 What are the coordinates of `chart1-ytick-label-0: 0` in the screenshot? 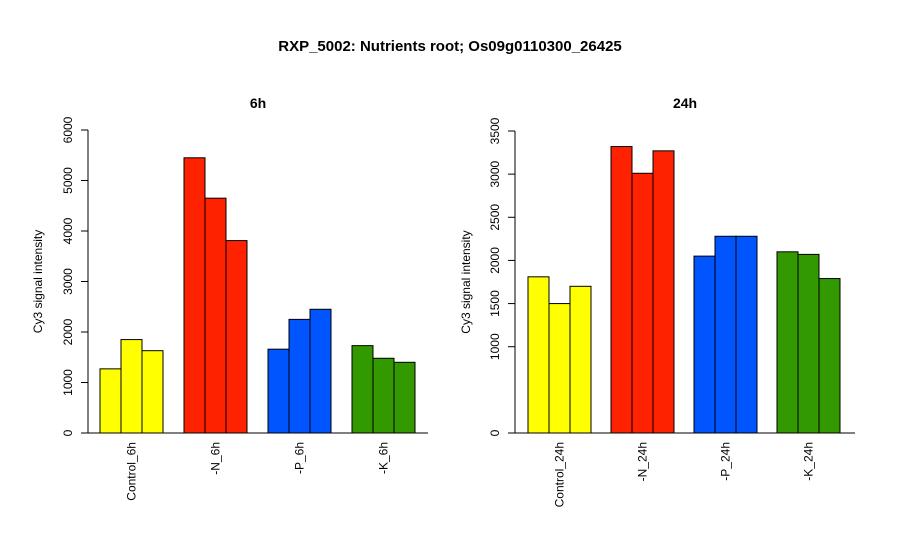 It's located at (68, 432).